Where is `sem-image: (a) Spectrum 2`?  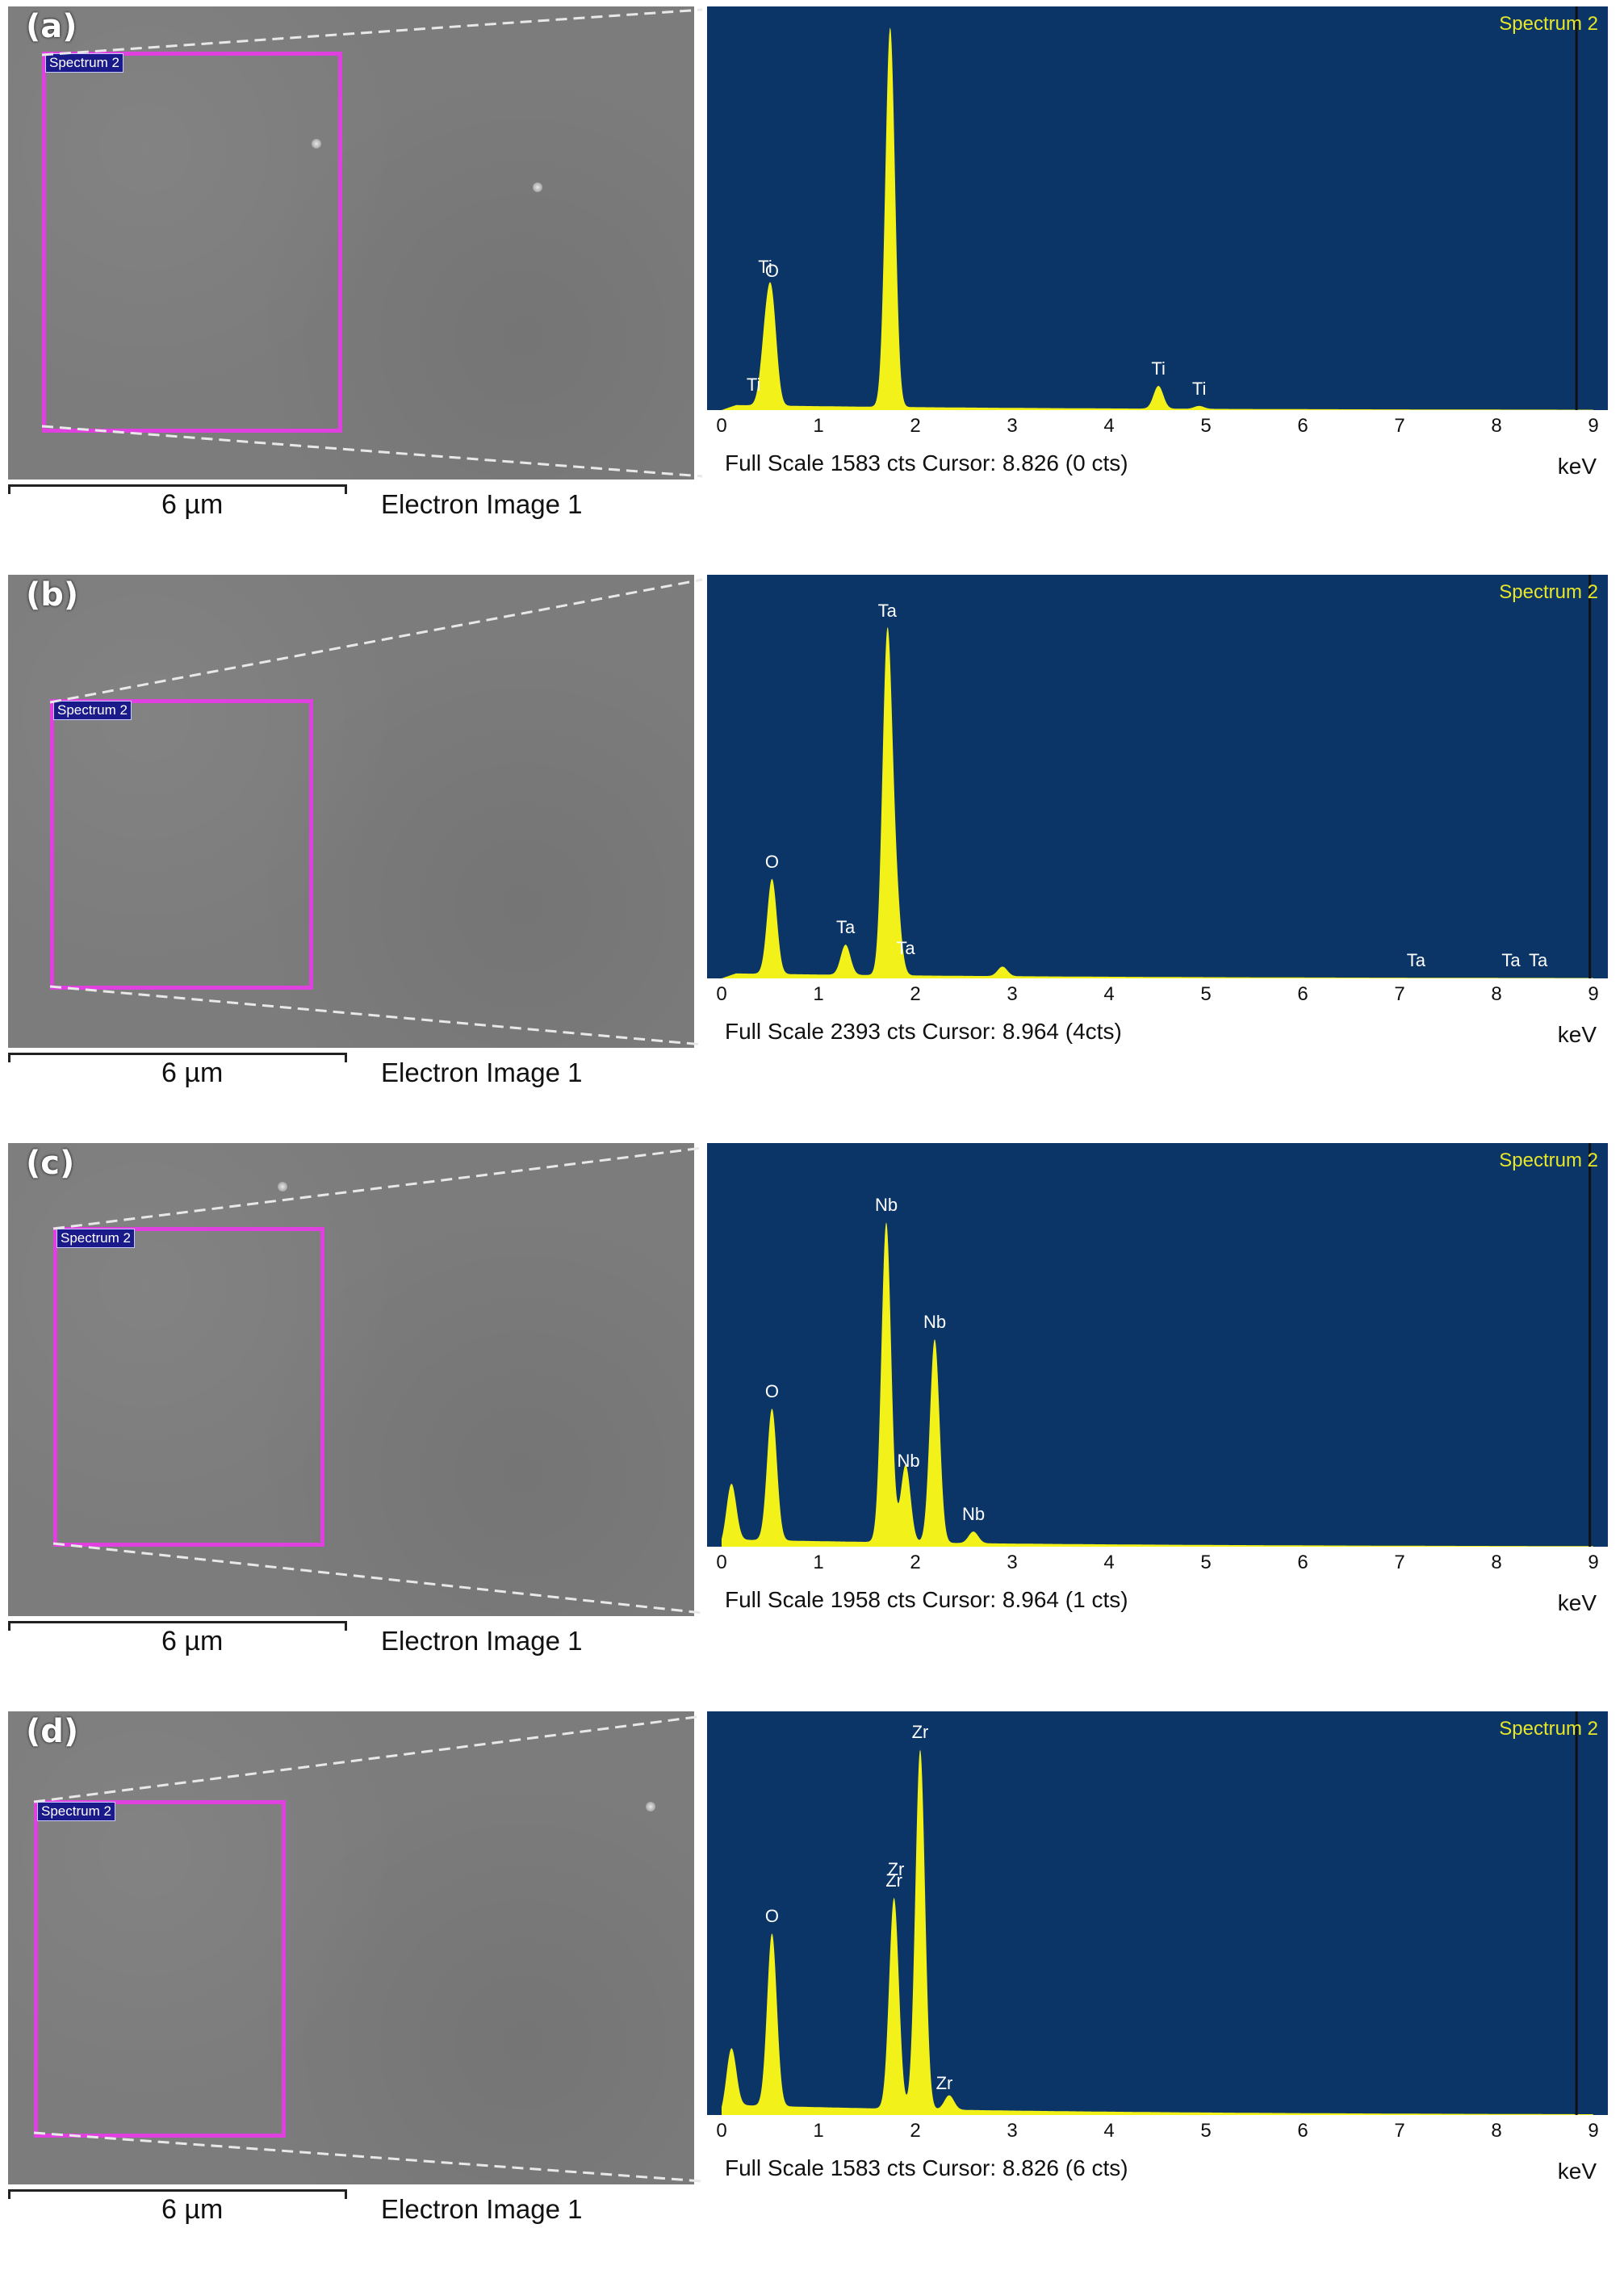 sem-image: (a) Spectrum 2 is located at coordinates (351, 243).